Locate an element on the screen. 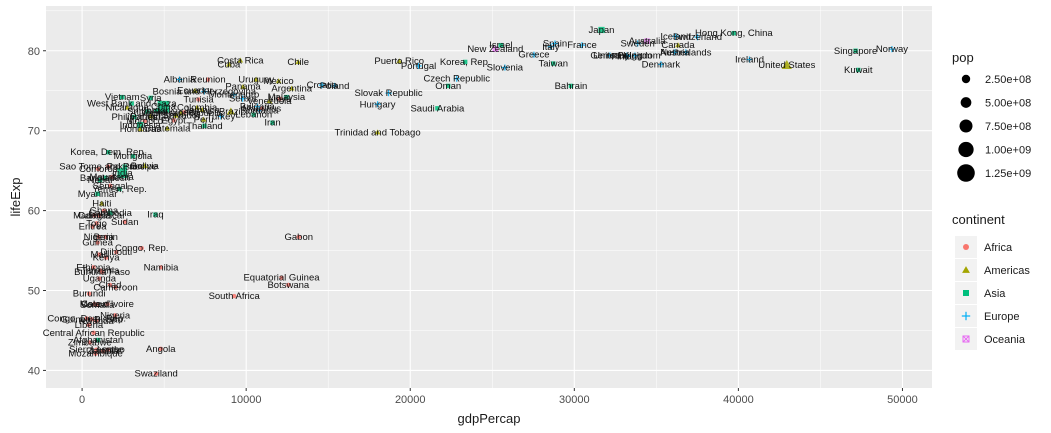  point-label: Mauritius is located at coordinates (262, 108).